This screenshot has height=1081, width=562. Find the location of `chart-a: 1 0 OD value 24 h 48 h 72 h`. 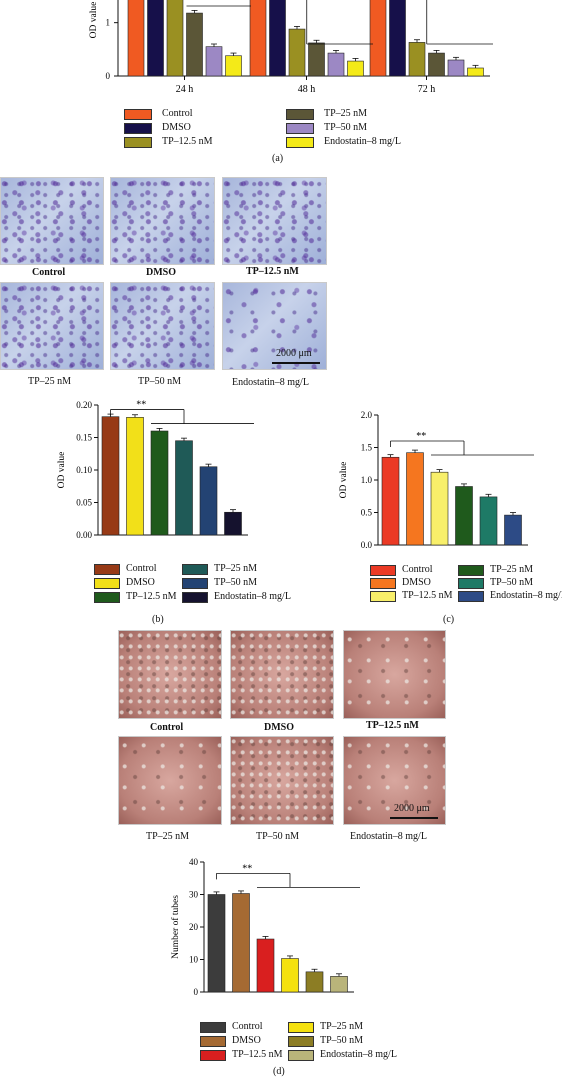

chart-a: 1 0 OD value 24 h 48 h 72 h is located at coordinates (291, 47).